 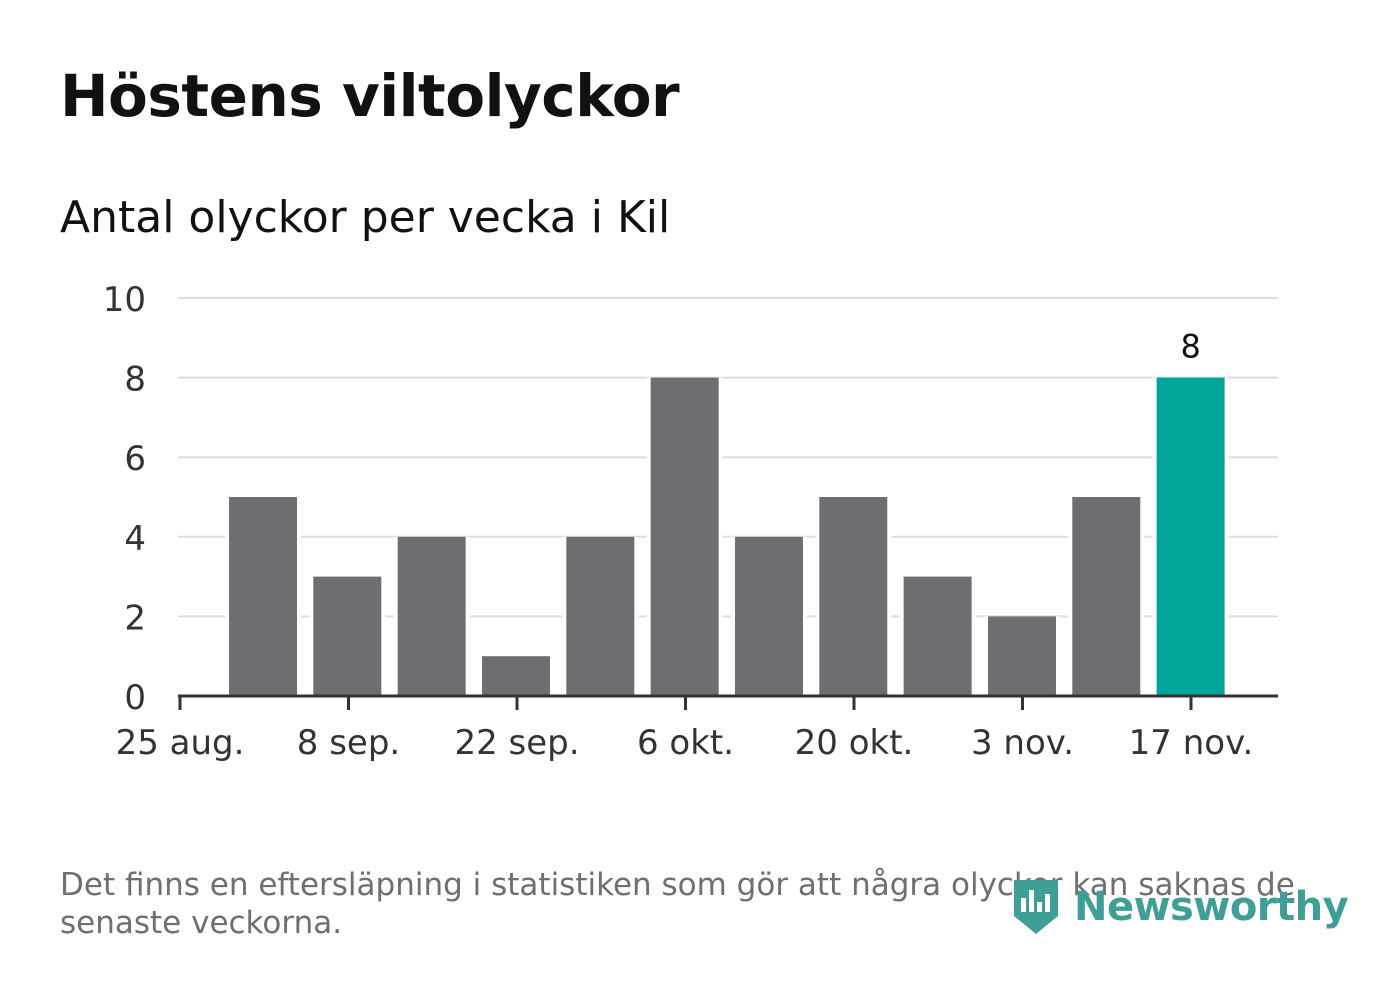 What do you see at coordinates (124, 499) in the screenshot?
I see `y-axis-ticks: 0 2 4 6 8 10` at bounding box center [124, 499].